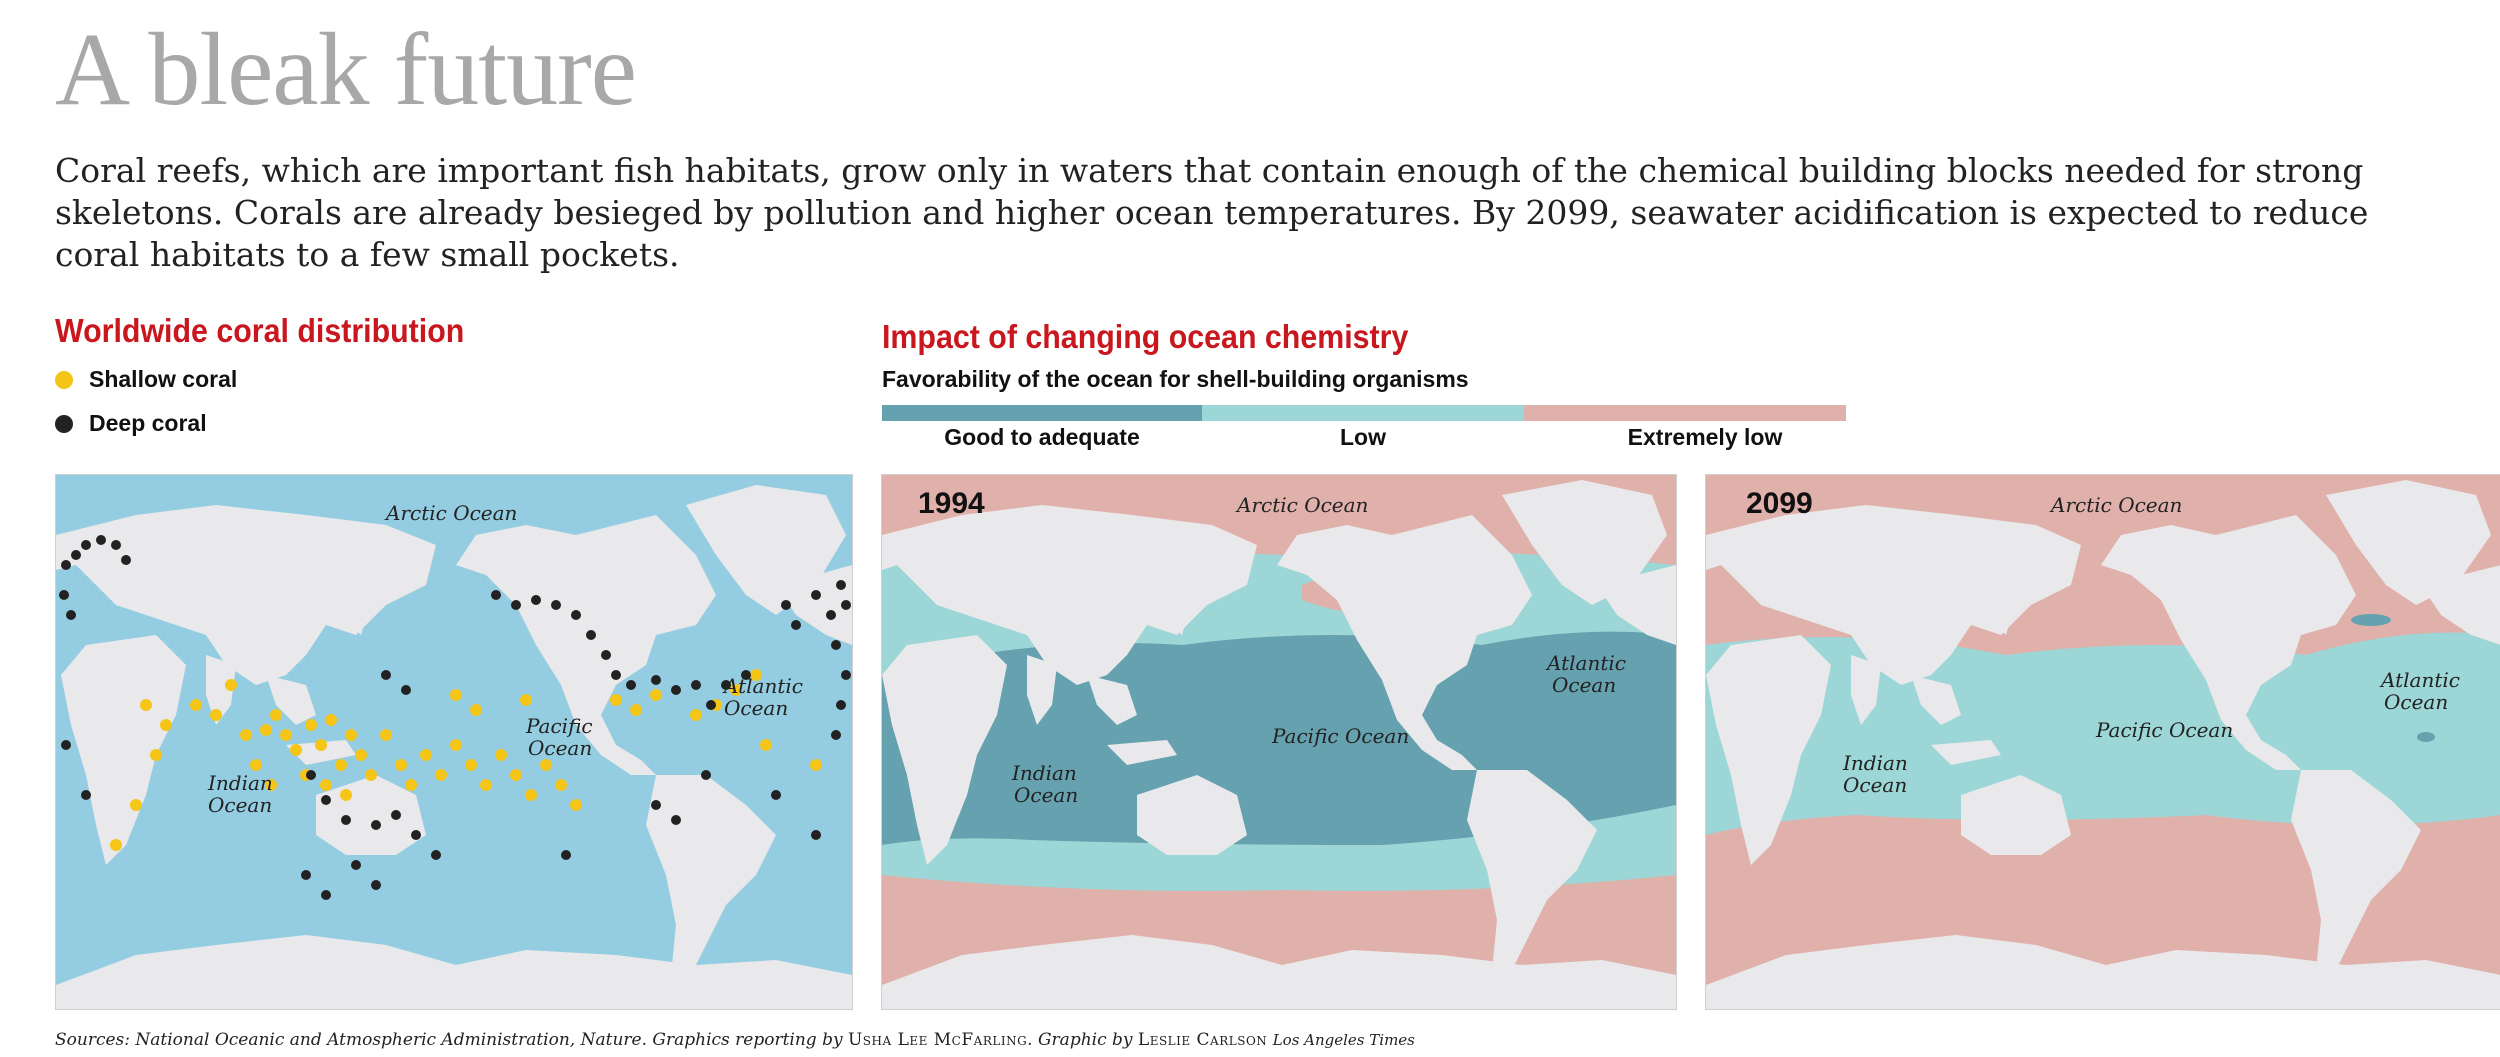  What do you see at coordinates (1584, 685) in the screenshot?
I see `map-1994-atlantic-label-2: Ocean` at bounding box center [1584, 685].